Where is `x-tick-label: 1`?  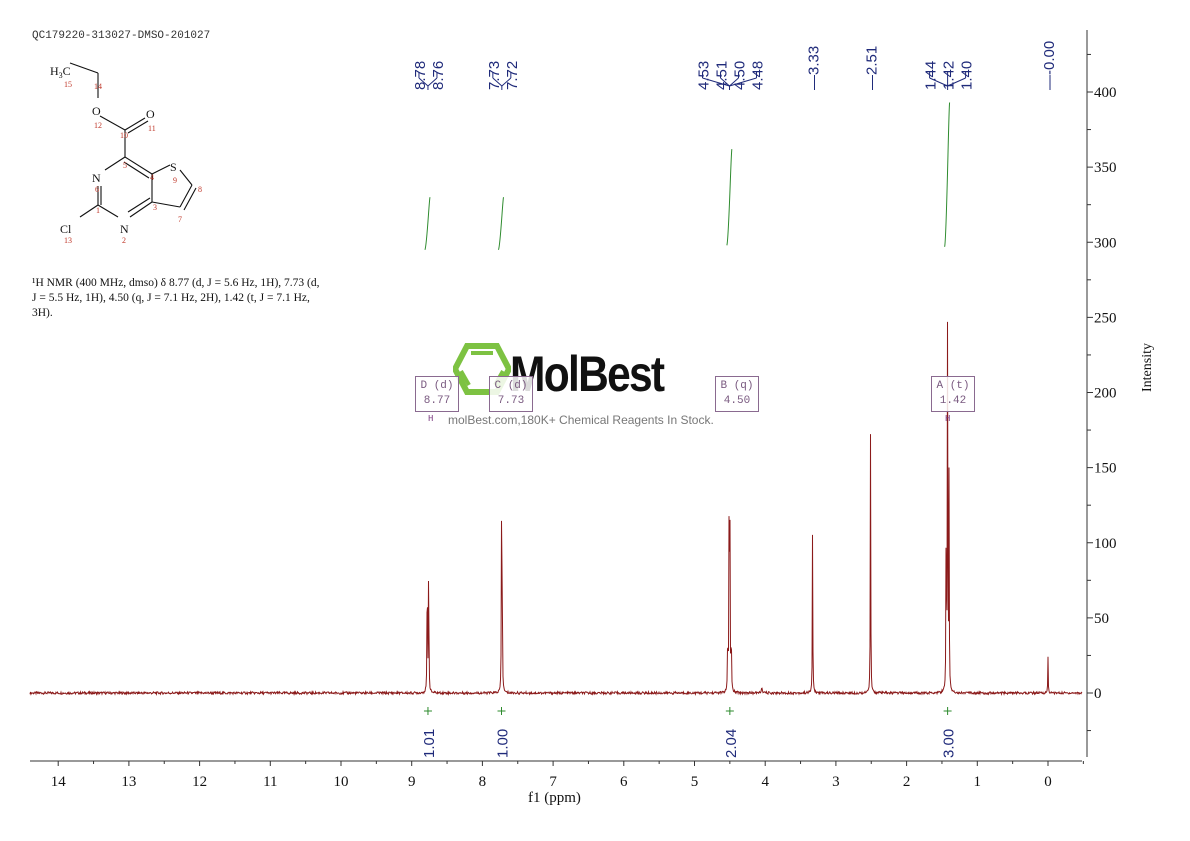
x-tick-label: 1 is located at coordinates (978, 782).